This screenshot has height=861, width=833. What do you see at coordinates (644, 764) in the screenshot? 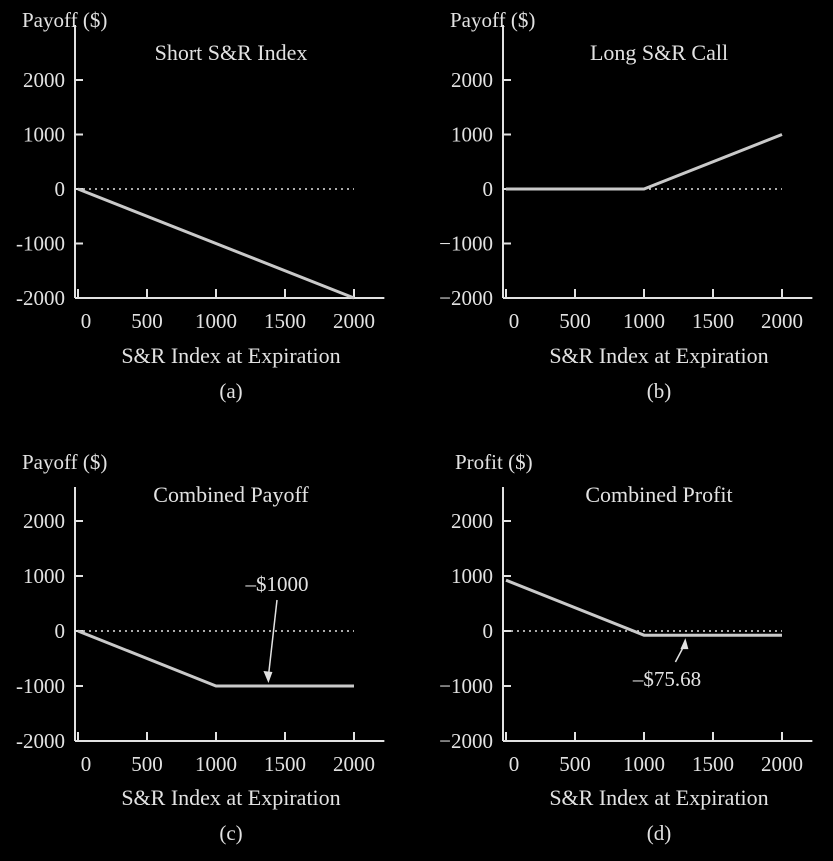
I see `panel-d-xtick-label-2: 1000` at bounding box center [644, 764].